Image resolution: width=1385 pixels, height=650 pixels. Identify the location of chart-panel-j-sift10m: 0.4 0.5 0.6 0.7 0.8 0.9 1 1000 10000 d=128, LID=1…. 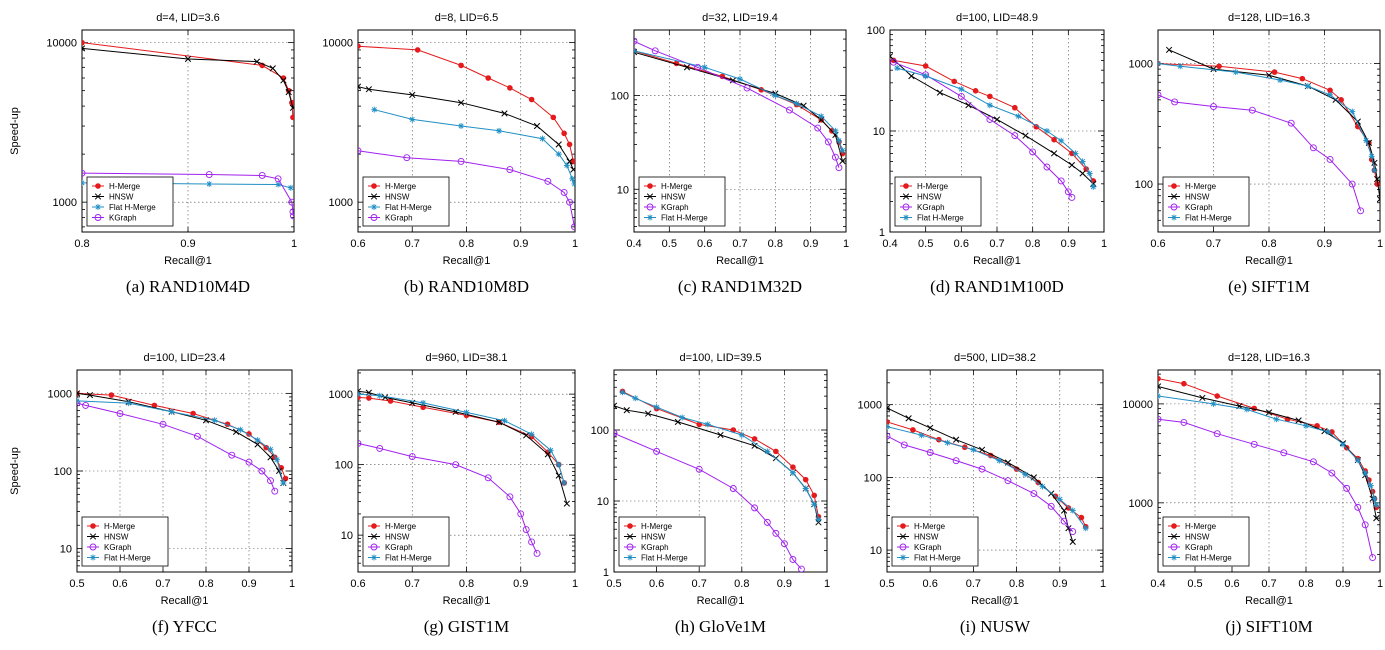
(1252, 494).